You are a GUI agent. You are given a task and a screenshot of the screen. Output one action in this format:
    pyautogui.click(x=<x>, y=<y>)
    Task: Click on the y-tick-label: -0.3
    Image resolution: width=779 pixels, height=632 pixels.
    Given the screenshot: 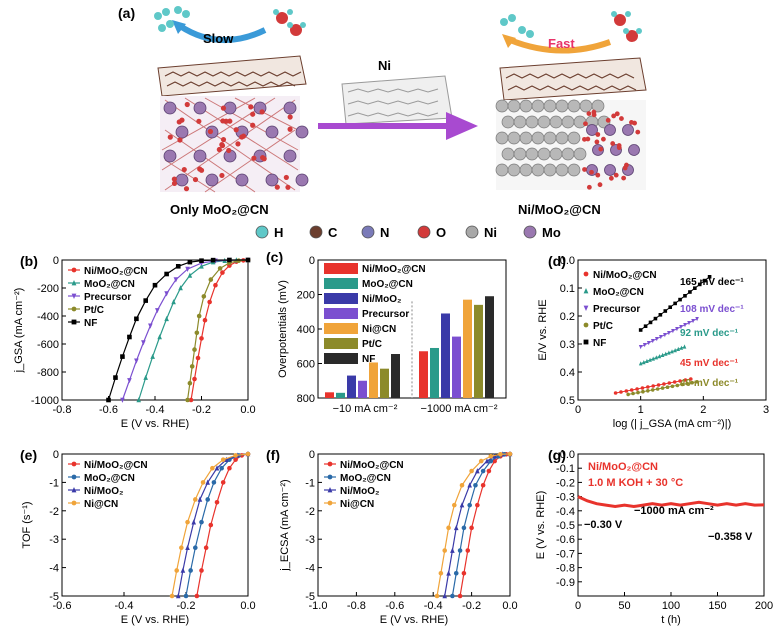 What is the action you would take?
    pyautogui.click(x=565, y=498)
    